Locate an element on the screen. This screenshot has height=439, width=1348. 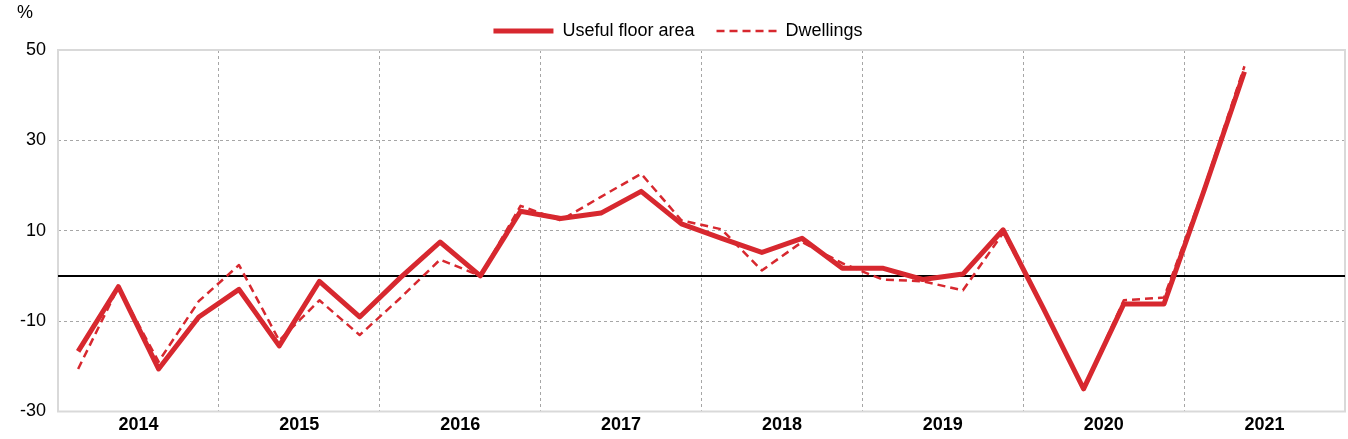
y-tick-label: 50 is located at coordinates (36, 48).